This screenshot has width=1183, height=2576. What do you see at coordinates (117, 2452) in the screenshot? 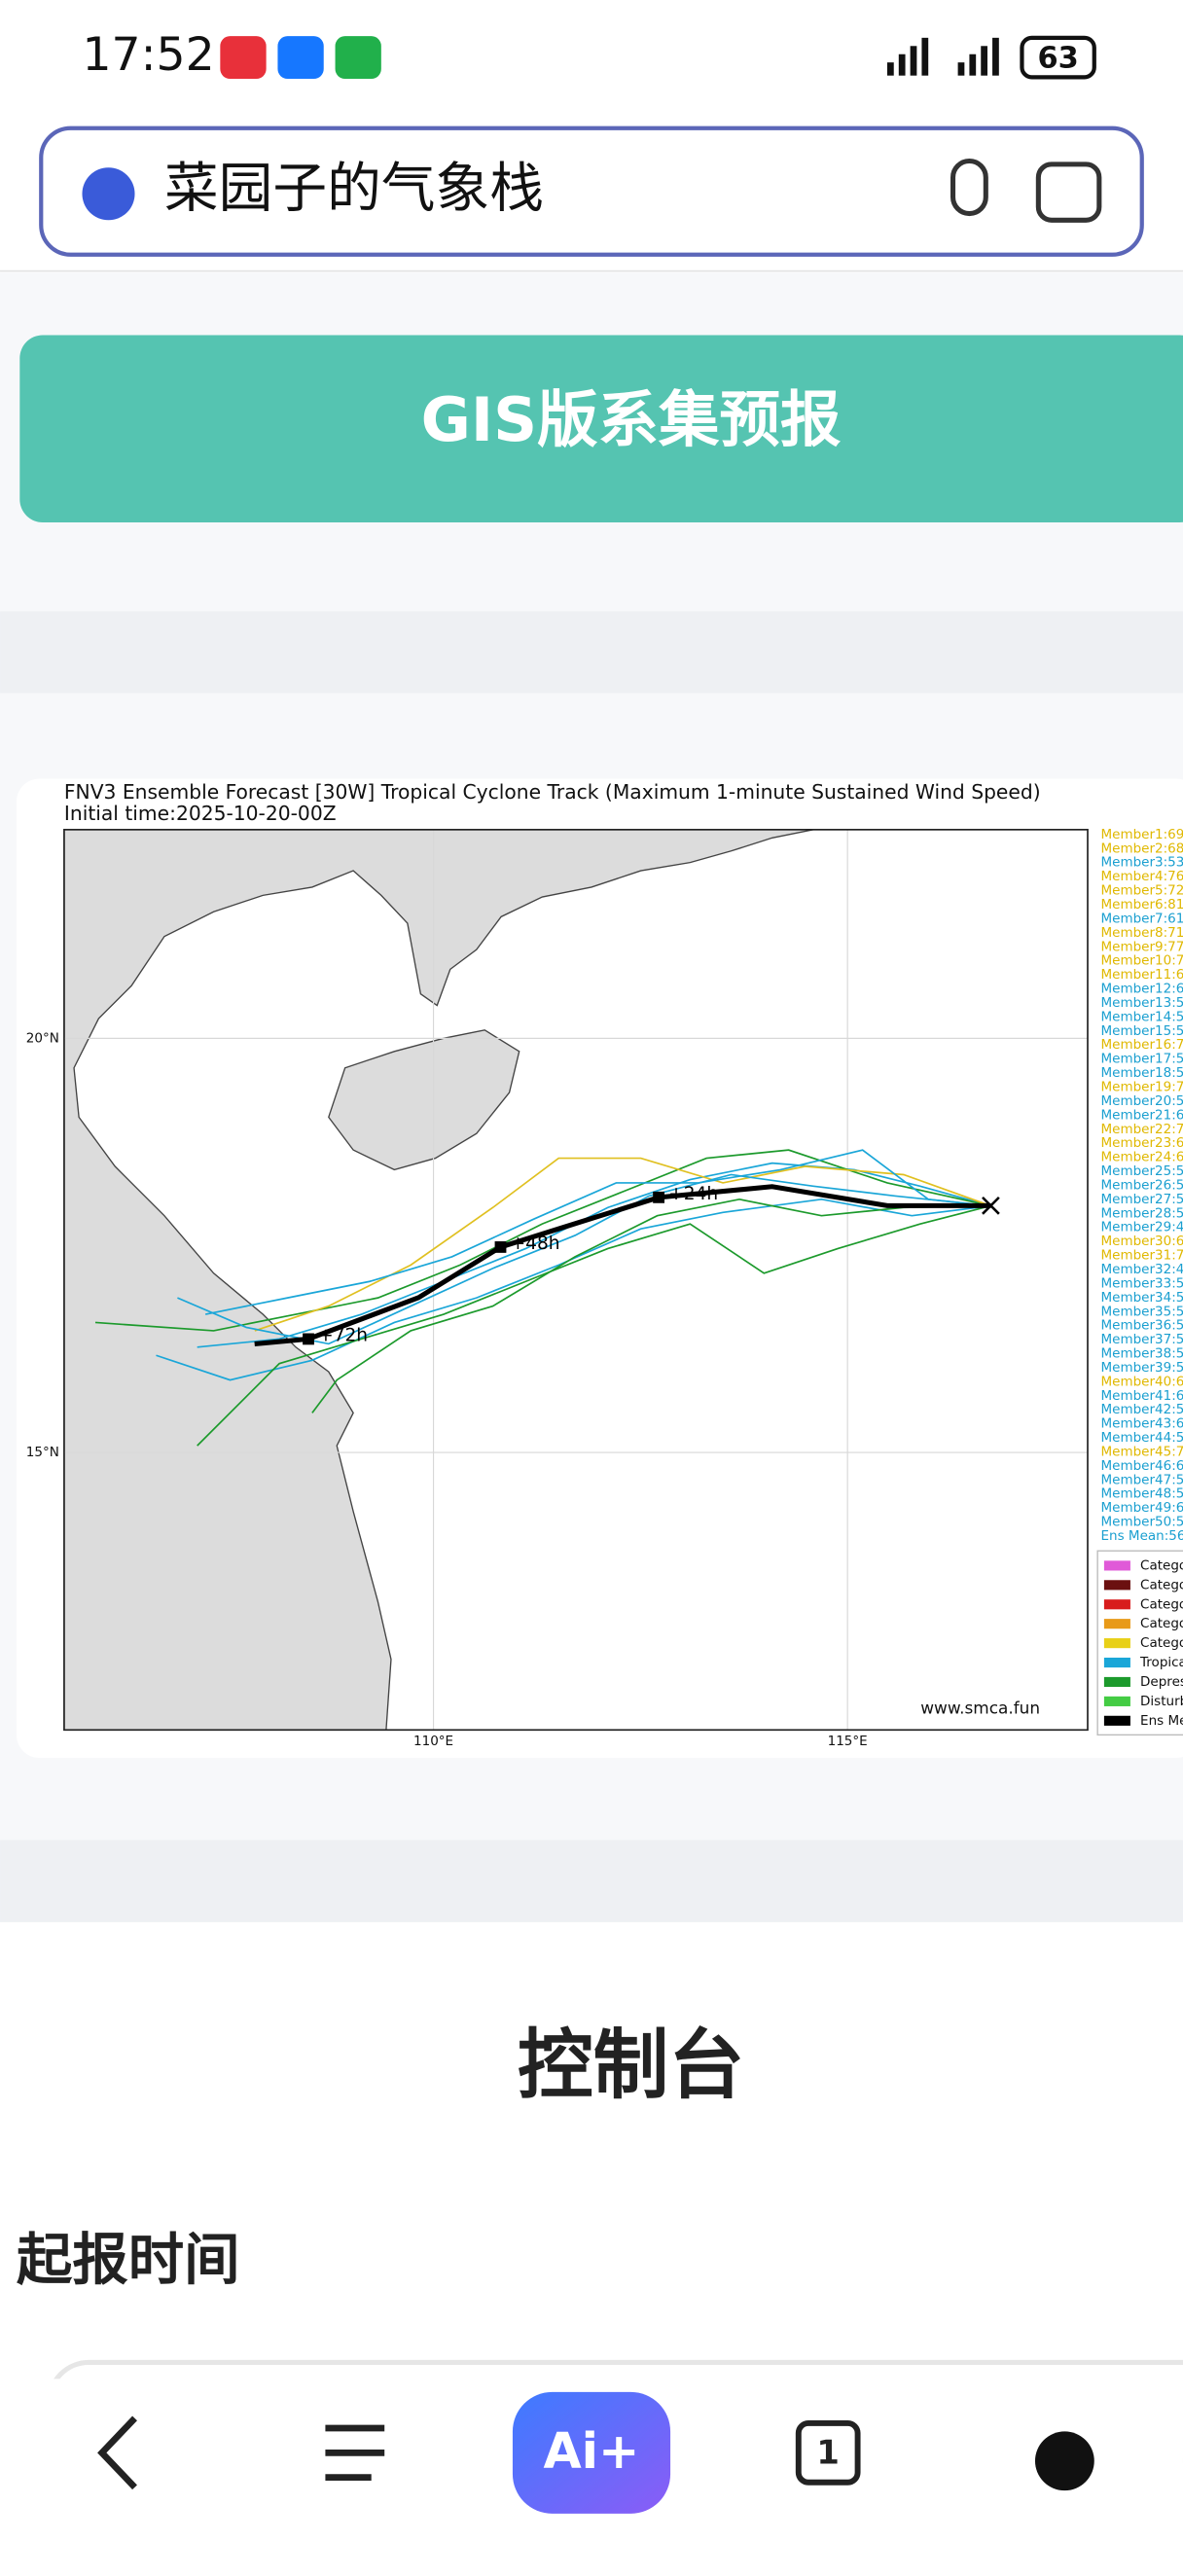
I see `back-button` at bounding box center [117, 2452].